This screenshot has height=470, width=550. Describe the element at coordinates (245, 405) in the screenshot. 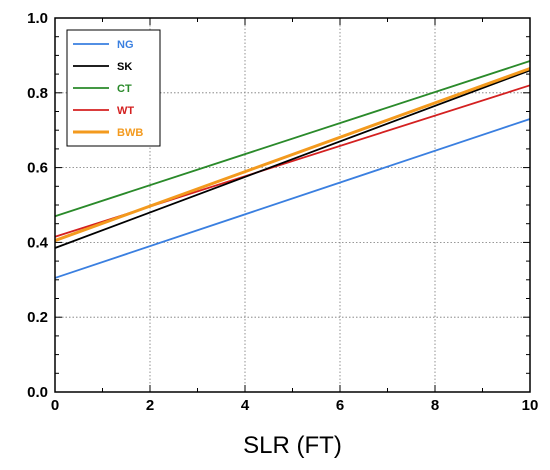

I see `x-tick-label: 4` at that location.